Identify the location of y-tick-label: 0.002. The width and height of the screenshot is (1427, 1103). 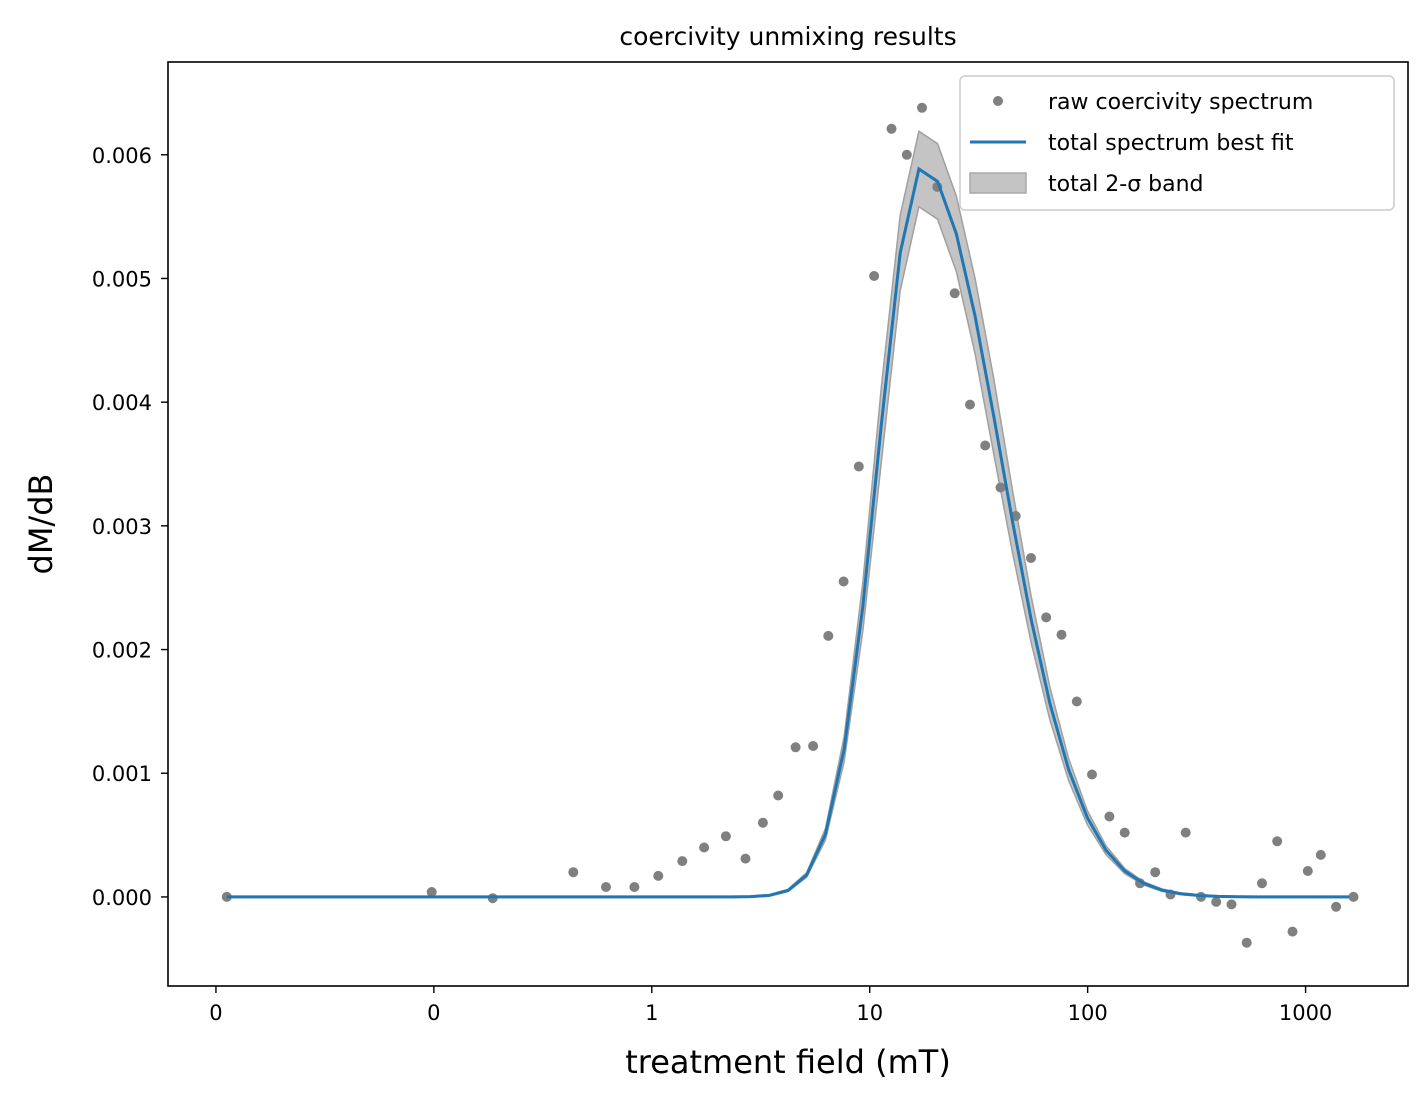
(122, 651).